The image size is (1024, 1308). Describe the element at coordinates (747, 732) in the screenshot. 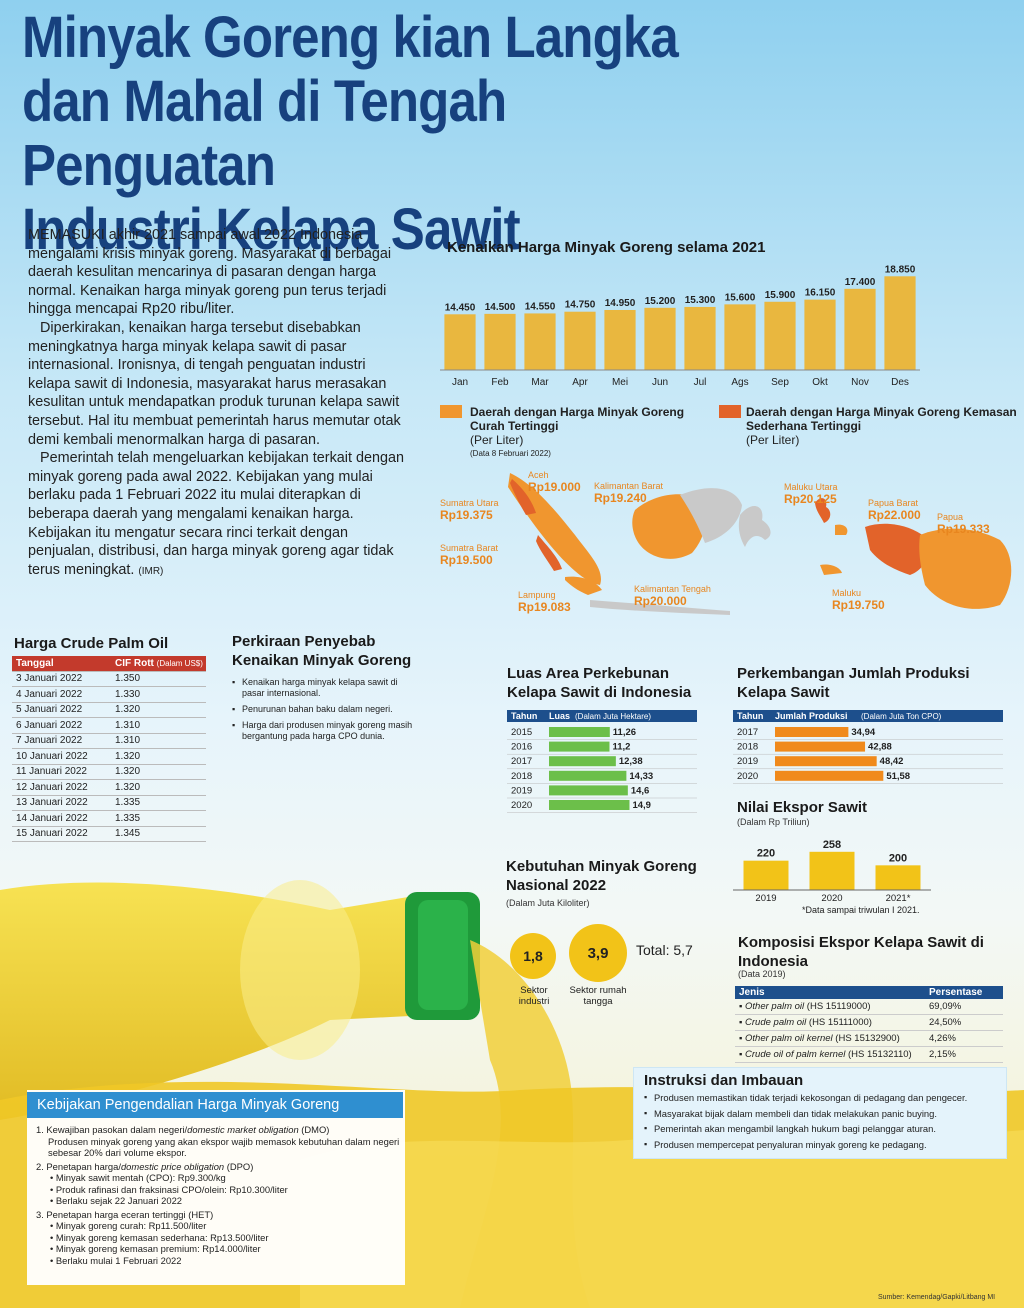

I see `year-label: 2017` at that location.